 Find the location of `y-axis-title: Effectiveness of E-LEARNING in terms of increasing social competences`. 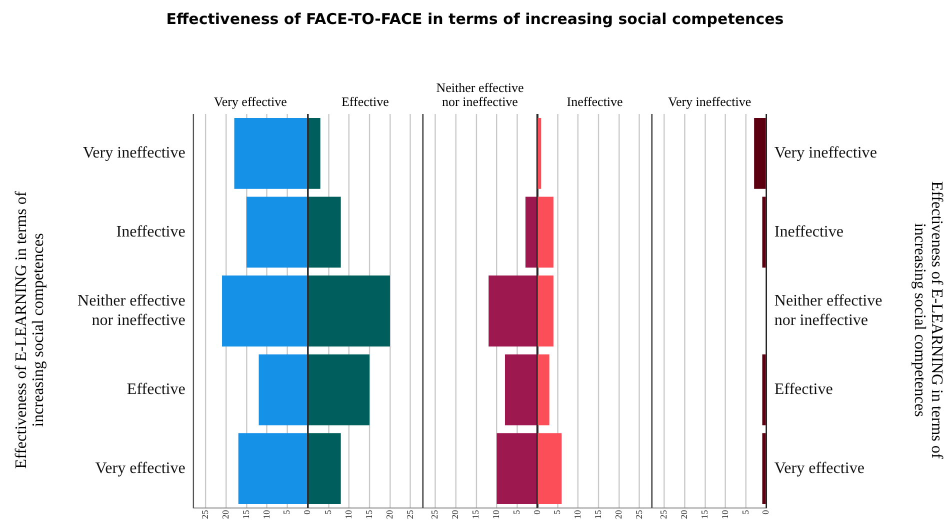

y-axis-title: Effectiveness of E-LEARNING in terms of increasing social competences is located at coordinates (30, 330).